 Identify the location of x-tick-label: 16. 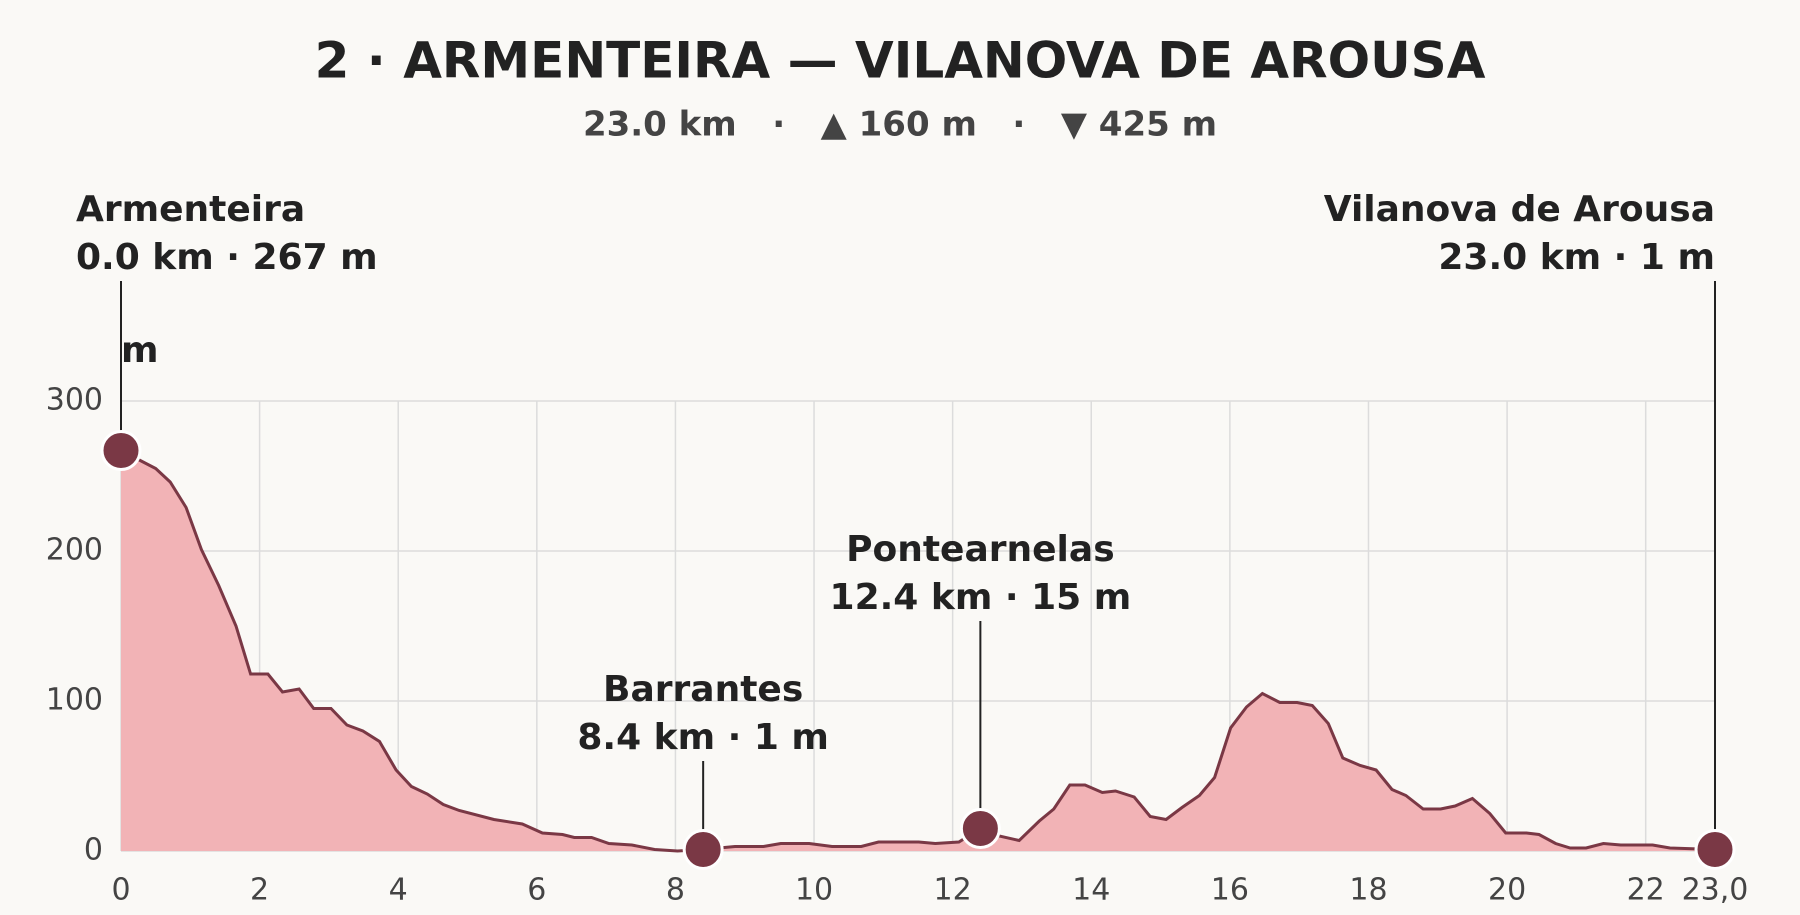
(1230, 890).